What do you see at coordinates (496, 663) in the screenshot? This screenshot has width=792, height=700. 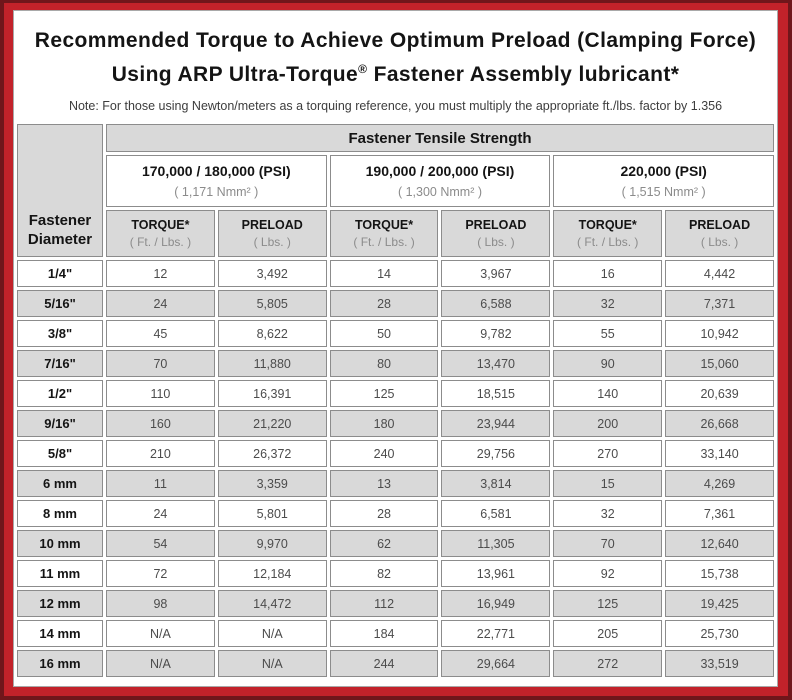 I see `value-cell: 29,664` at bounding box center [496, 663].